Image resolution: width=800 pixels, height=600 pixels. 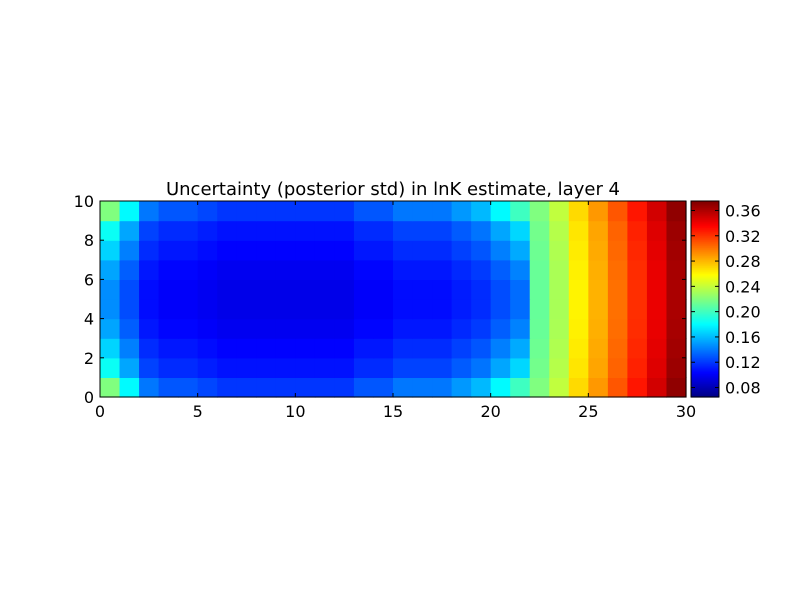 What do you see at coordinates (743, 261) in the screenshot?
I see `colorbar-tick-label: 0.28` at bounding box center [743, 261].